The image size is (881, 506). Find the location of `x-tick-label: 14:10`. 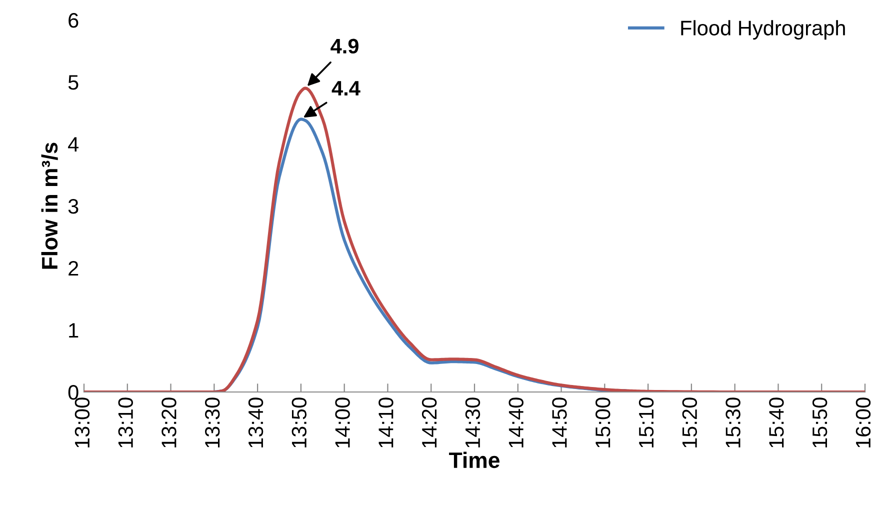

x-tick-label: 14:10 is located at coordinates (386, 423).